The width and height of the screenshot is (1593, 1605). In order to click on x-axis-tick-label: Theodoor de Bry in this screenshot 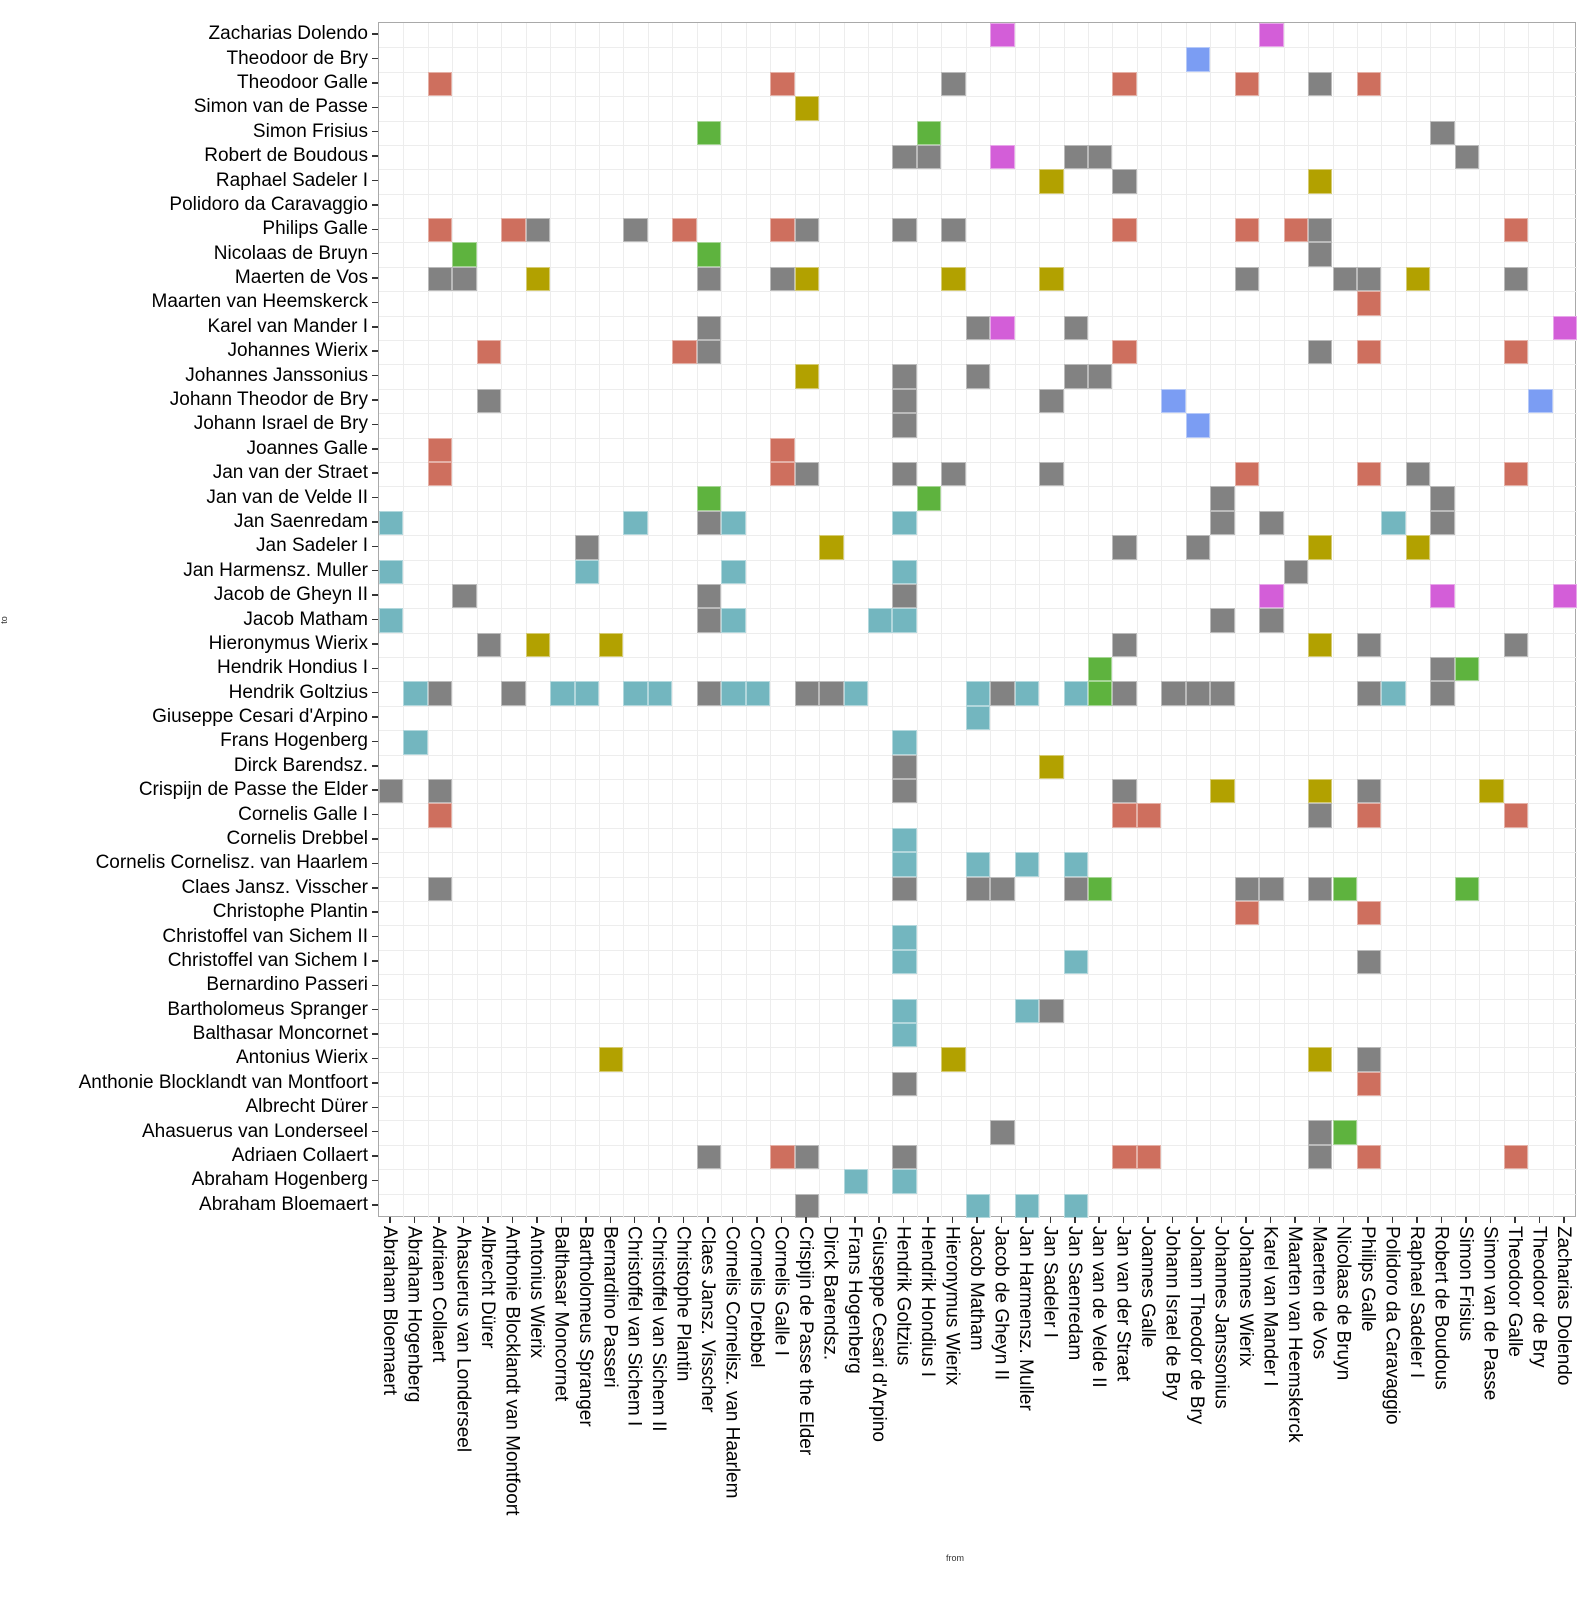, I will do `click(1539, 1297)`.